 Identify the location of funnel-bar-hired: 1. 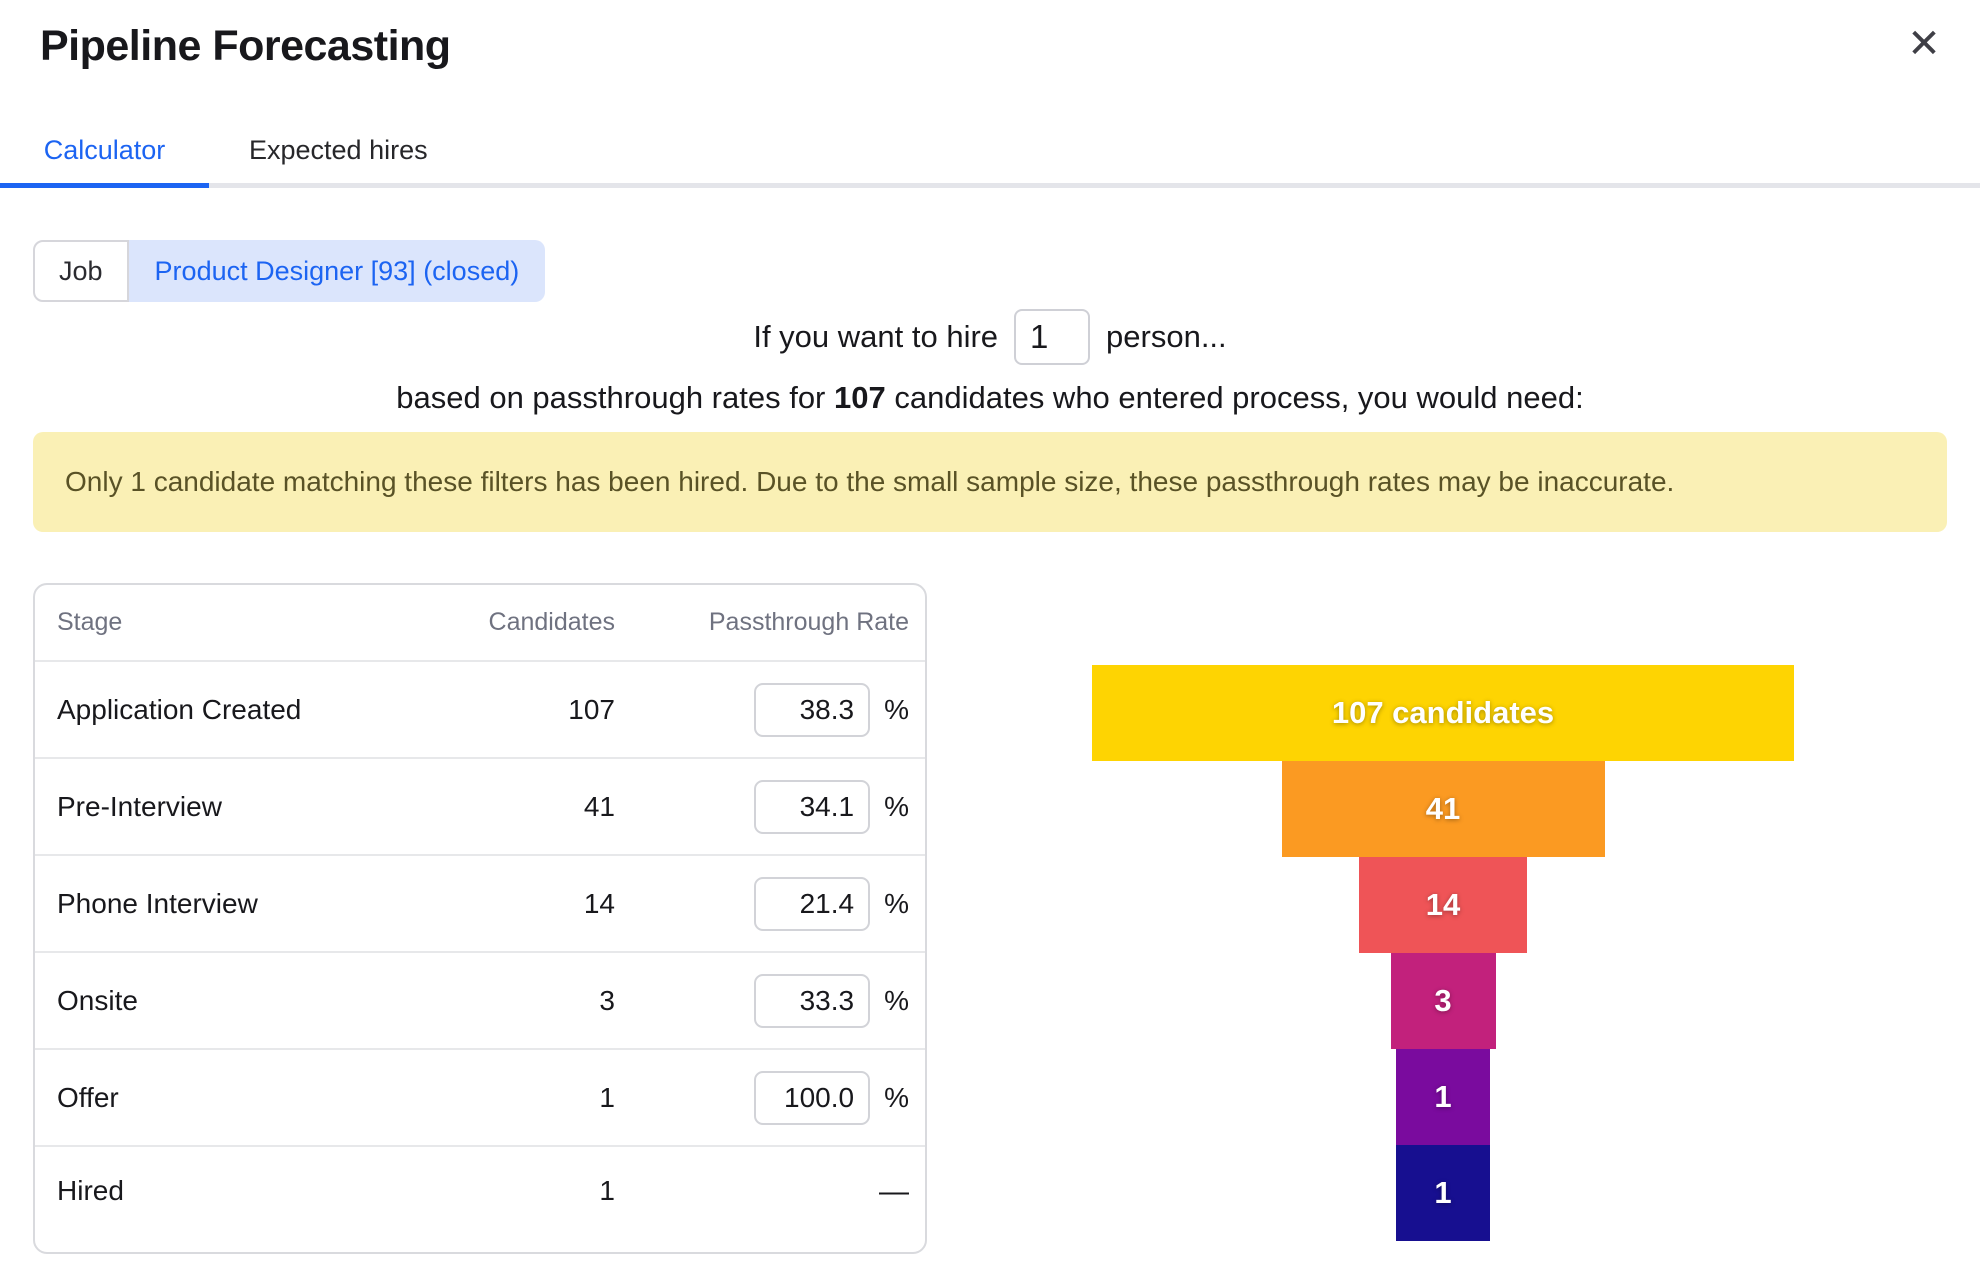
(1443, 1193).